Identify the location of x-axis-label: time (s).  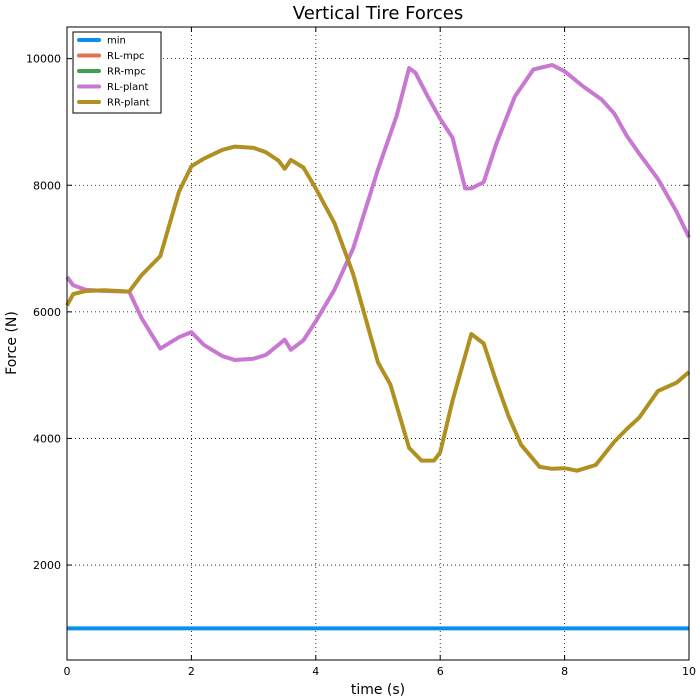
(378, 690).